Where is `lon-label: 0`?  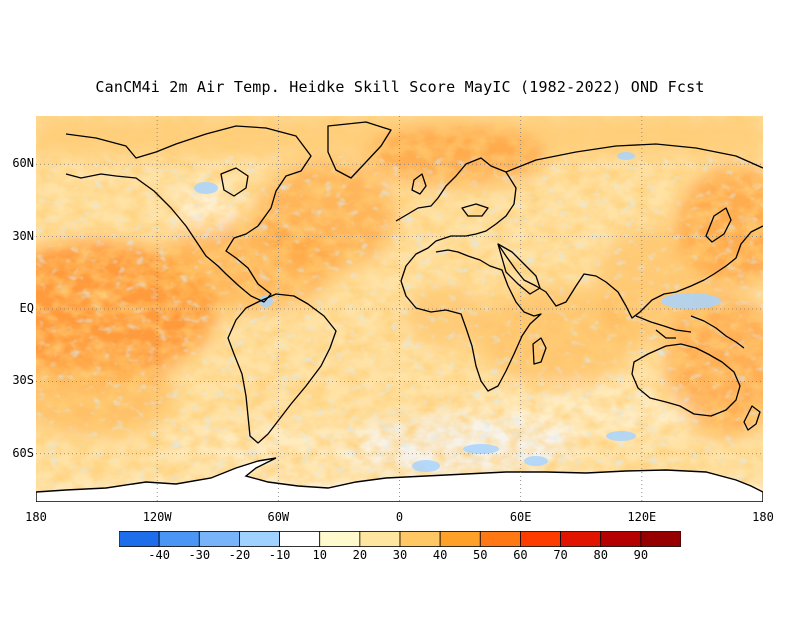 lon-label: 0 is located at coordinates (399, 517).